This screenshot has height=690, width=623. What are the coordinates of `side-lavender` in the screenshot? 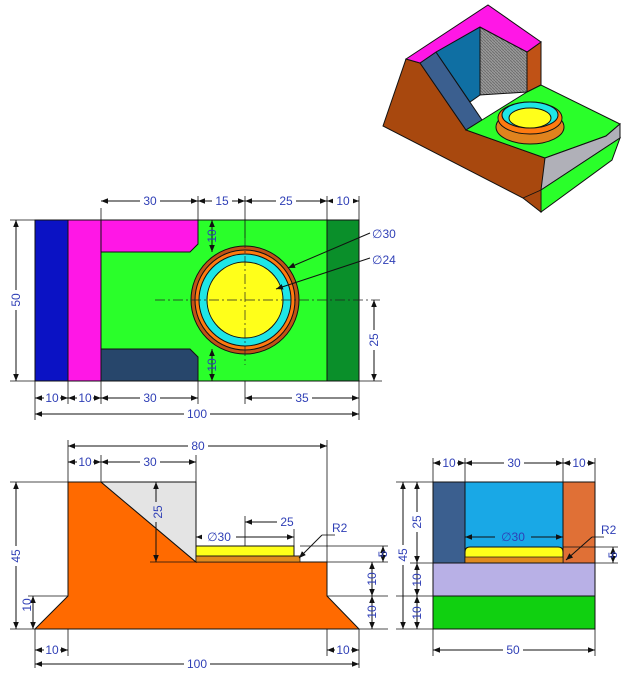 It's located at (514, 579).